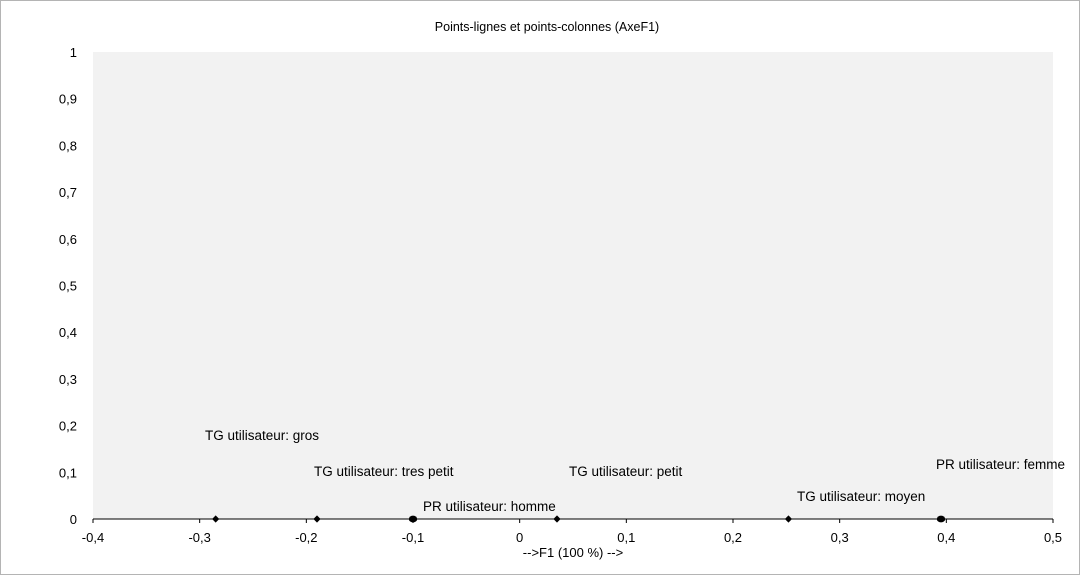 The width and height of the screenshot is (1080, 575). I want to click on chart-title: Points-lignes et points-colonnes (AxeF1), so click(547, 27).